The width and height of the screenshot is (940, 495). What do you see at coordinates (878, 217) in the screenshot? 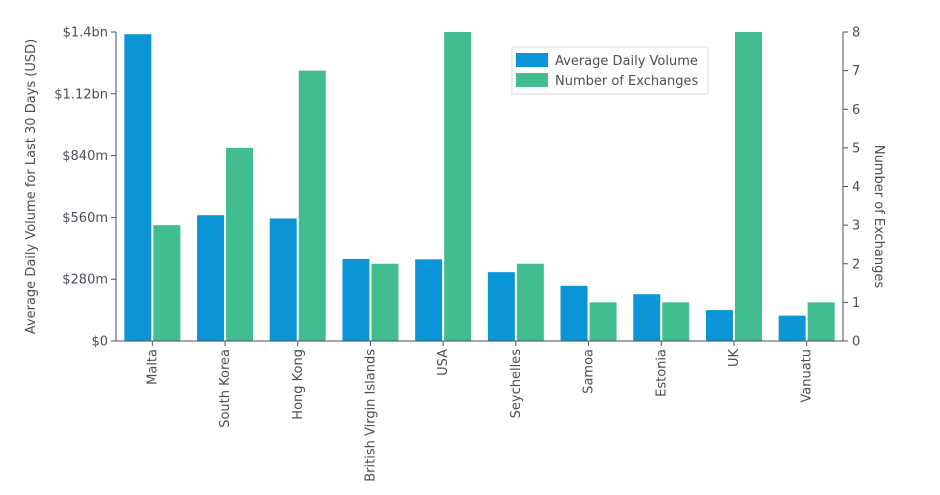
I see `y2-axis-title: Number of Exchanges` at bounding box center [878, 217].